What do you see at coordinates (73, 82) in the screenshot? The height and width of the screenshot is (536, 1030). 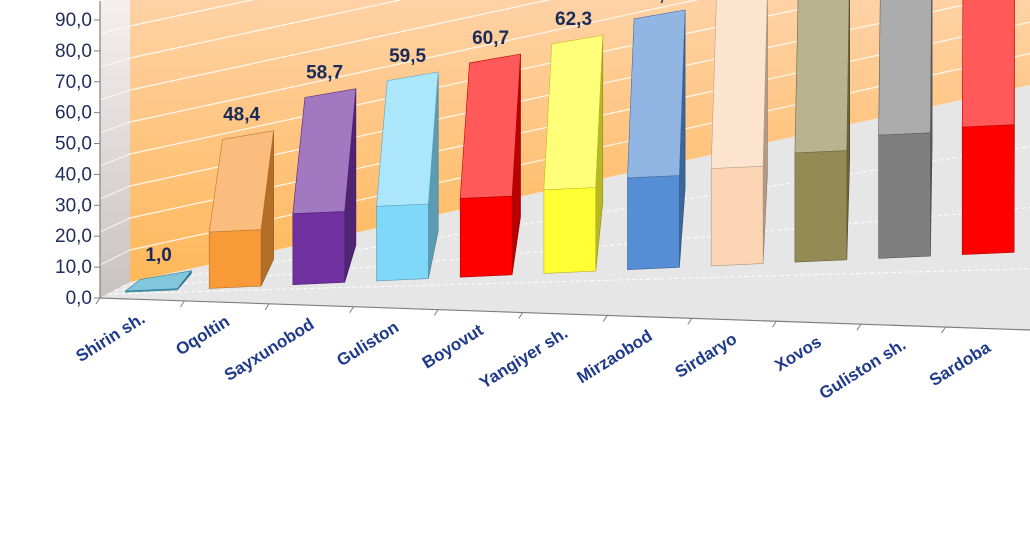 I see `y-tick-label: 70,0` at bounding box center [73, 82].